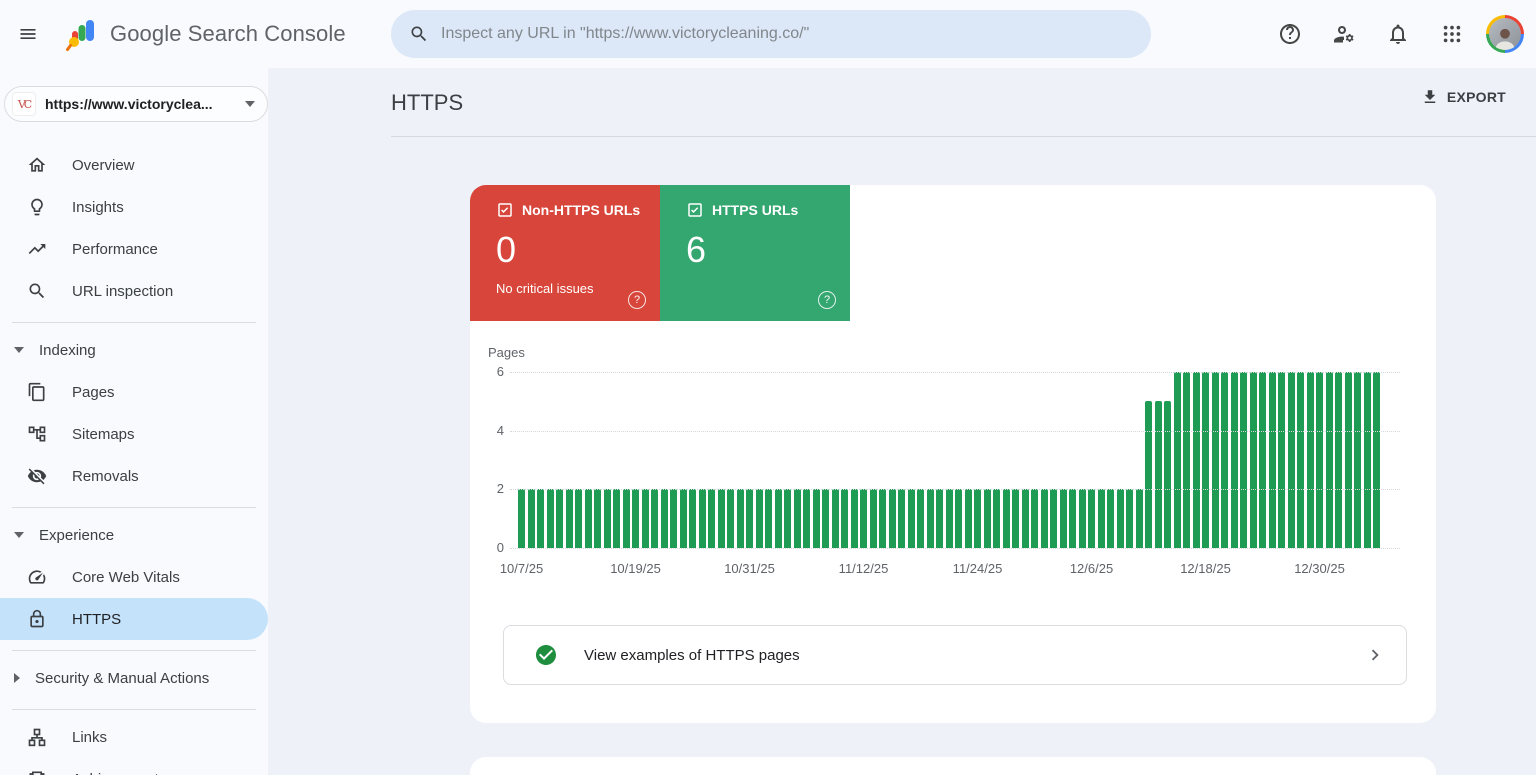 The height and width of the screenshot is (775, 1536). I want to click on sidebar-section-security-manual-actions: Security & Manual Actions, so click(134, 678).